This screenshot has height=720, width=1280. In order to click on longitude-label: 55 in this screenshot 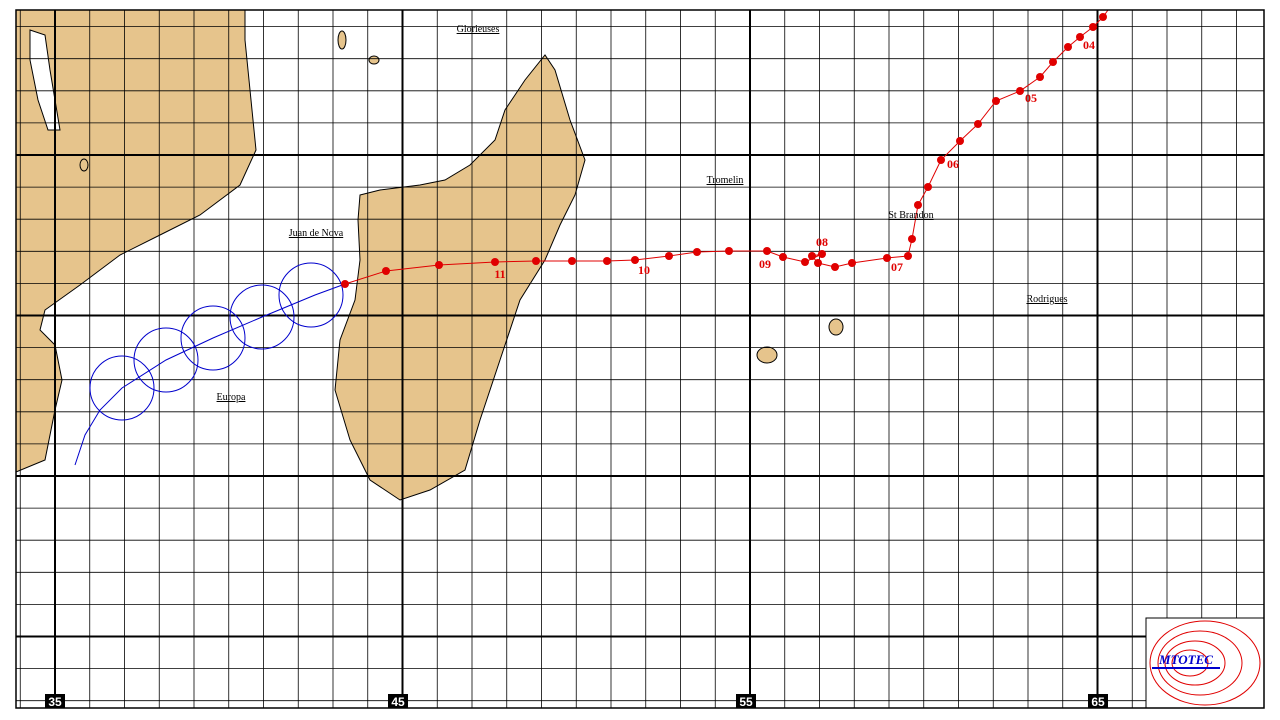, I will do `click(746, 702)`.